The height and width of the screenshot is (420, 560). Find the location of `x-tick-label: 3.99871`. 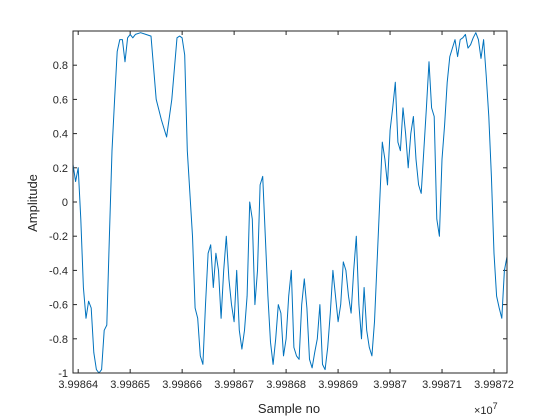

x-tick-label: 3.99871 is located at coordinates (442, 385).